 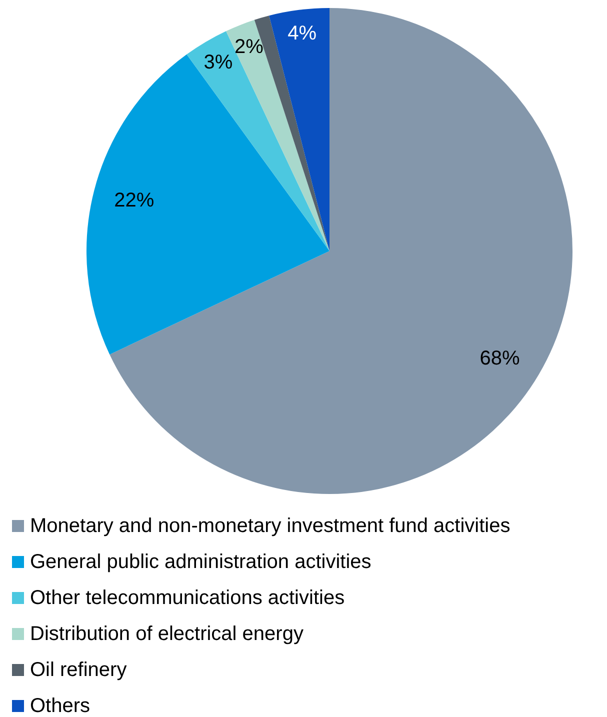 I want to click on data-label: 2%, so click(x=249, y=47).